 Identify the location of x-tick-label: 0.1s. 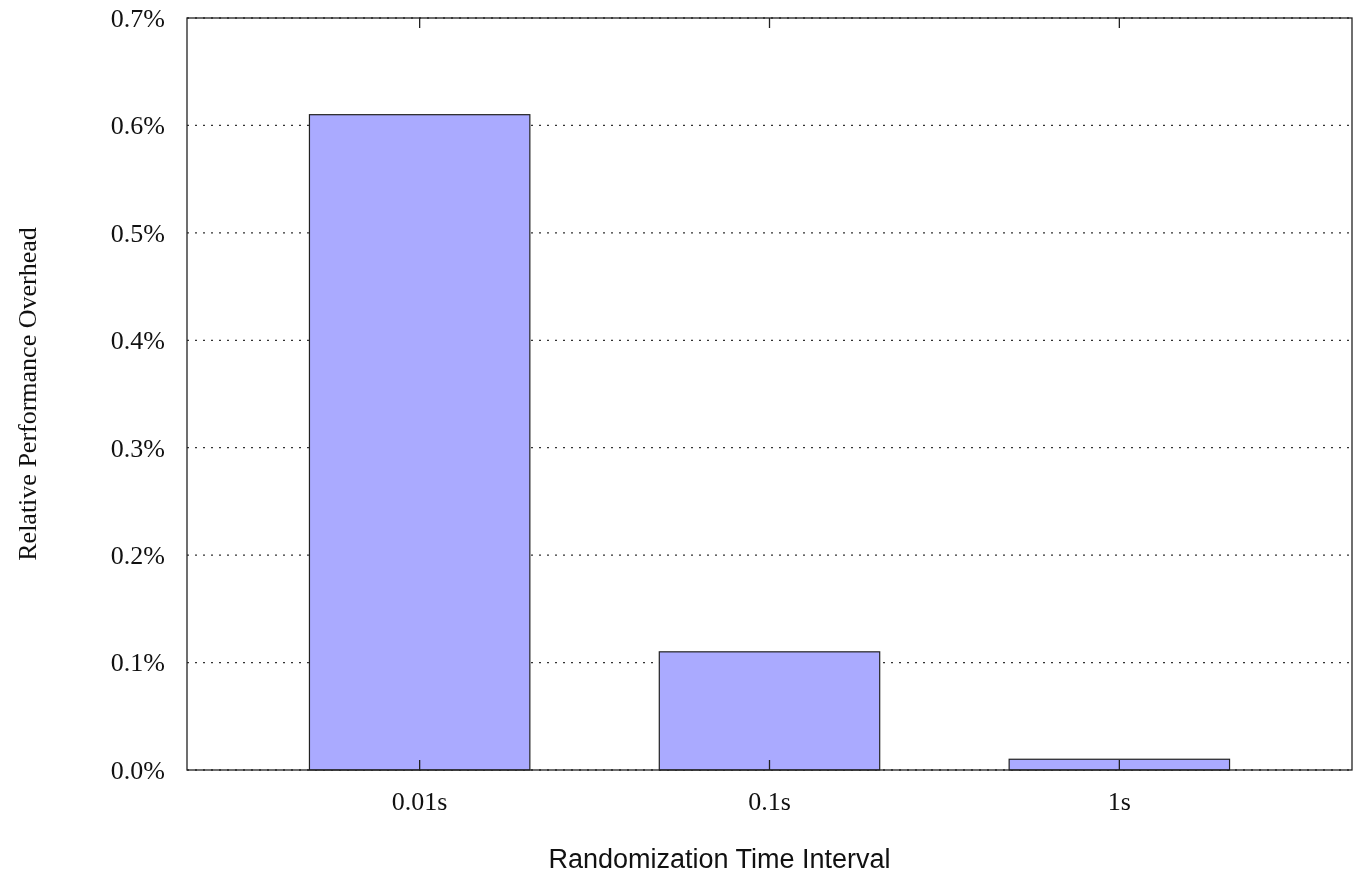
(769, 802).